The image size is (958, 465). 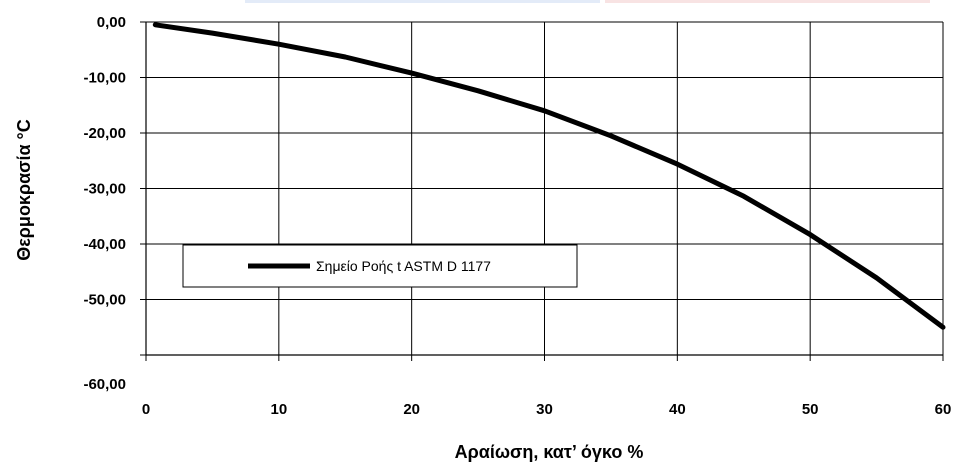 What do you see at coordinates (104, 133) in the screenshot?
I see `y-tick-label: -20,00` at bounding box center [104, 133].